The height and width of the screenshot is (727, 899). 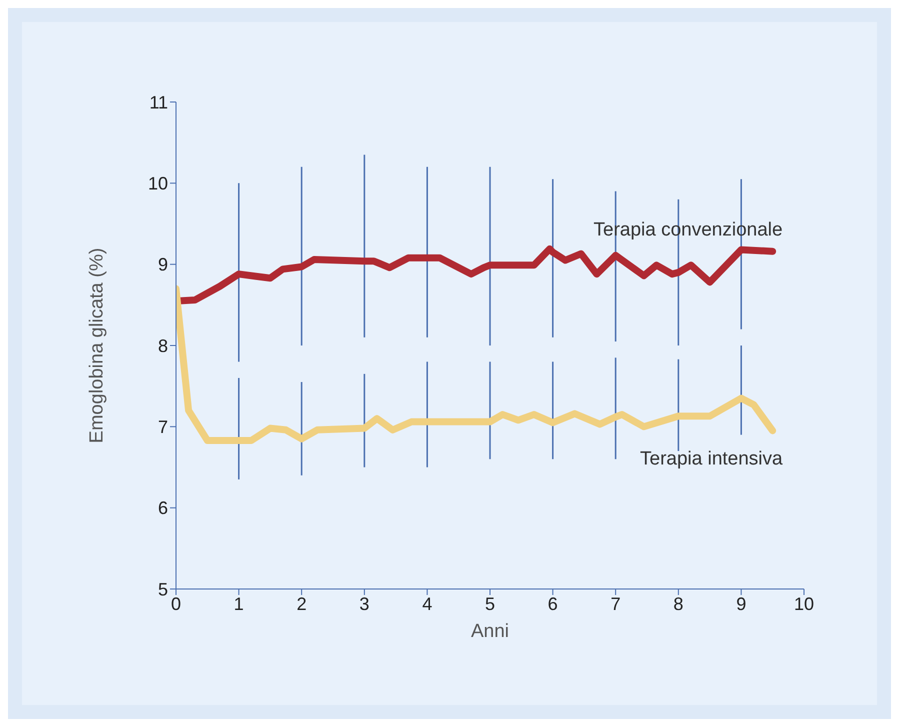 I want to click on y-tick-label: 10, so click(x=158, y=184).